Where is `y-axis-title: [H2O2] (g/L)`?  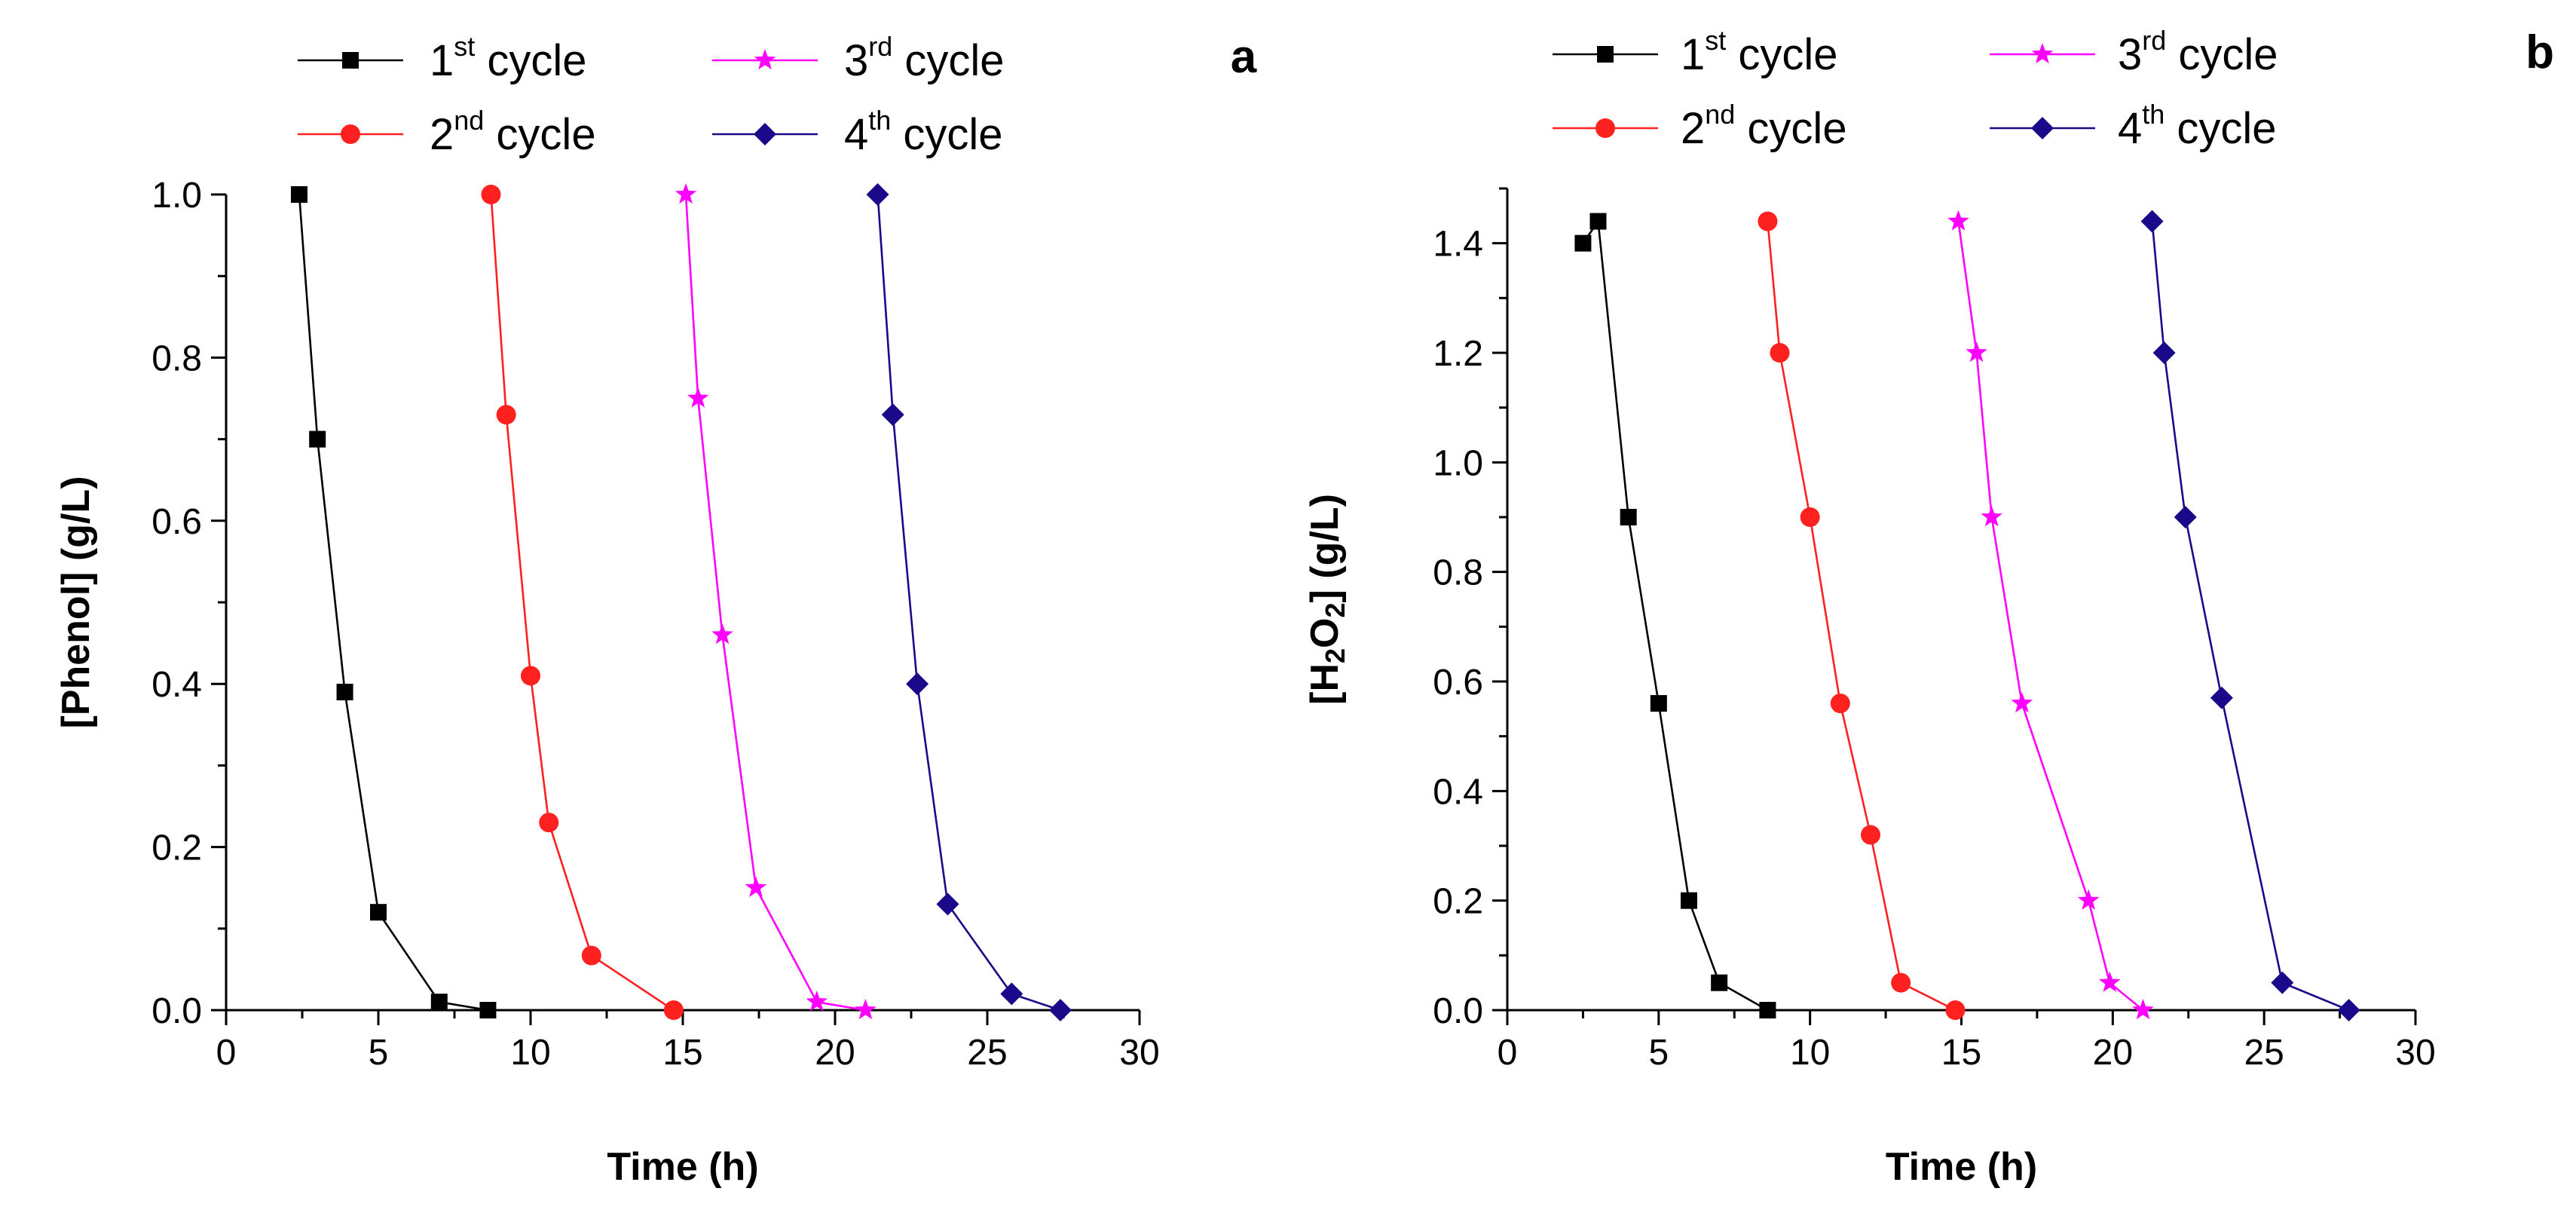
y-axis-title: [H2O2] (g/L) is located at coordinates (1327, 599).